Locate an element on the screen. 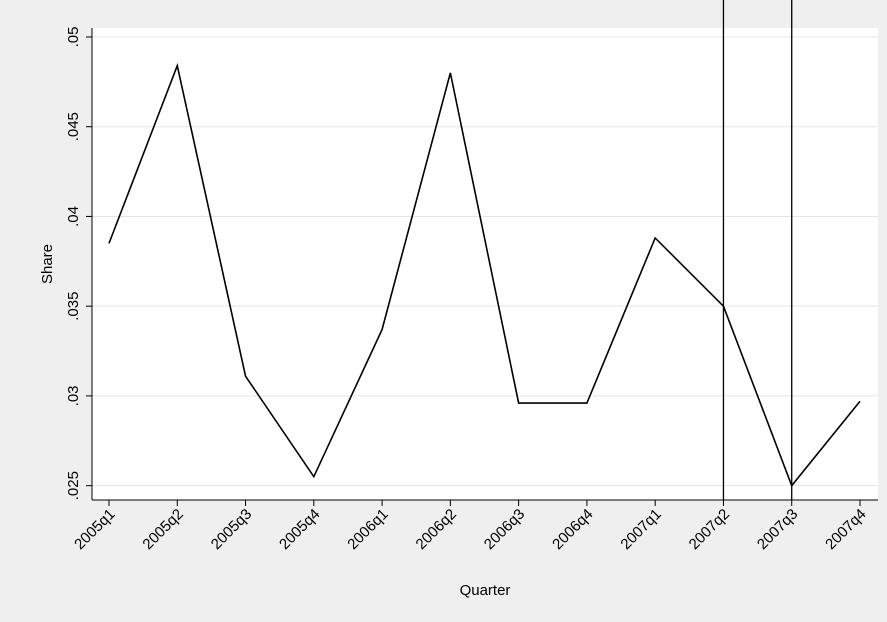  x-axis-title: Quarter is located at coordinates (485, 590).